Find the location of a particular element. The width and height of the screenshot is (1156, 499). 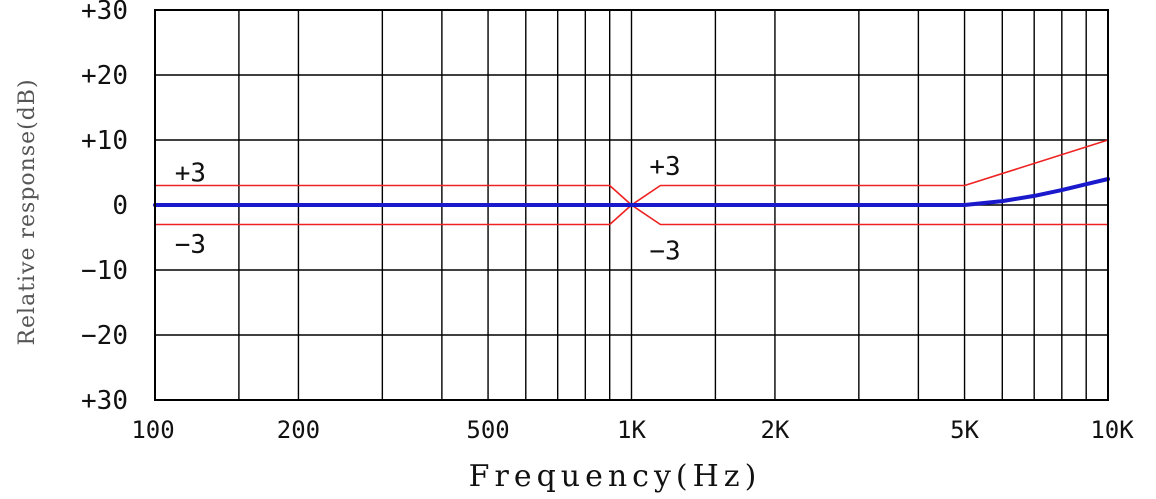

x-axis-title: Frequency(Hz) is located at coordinates (615, 476).